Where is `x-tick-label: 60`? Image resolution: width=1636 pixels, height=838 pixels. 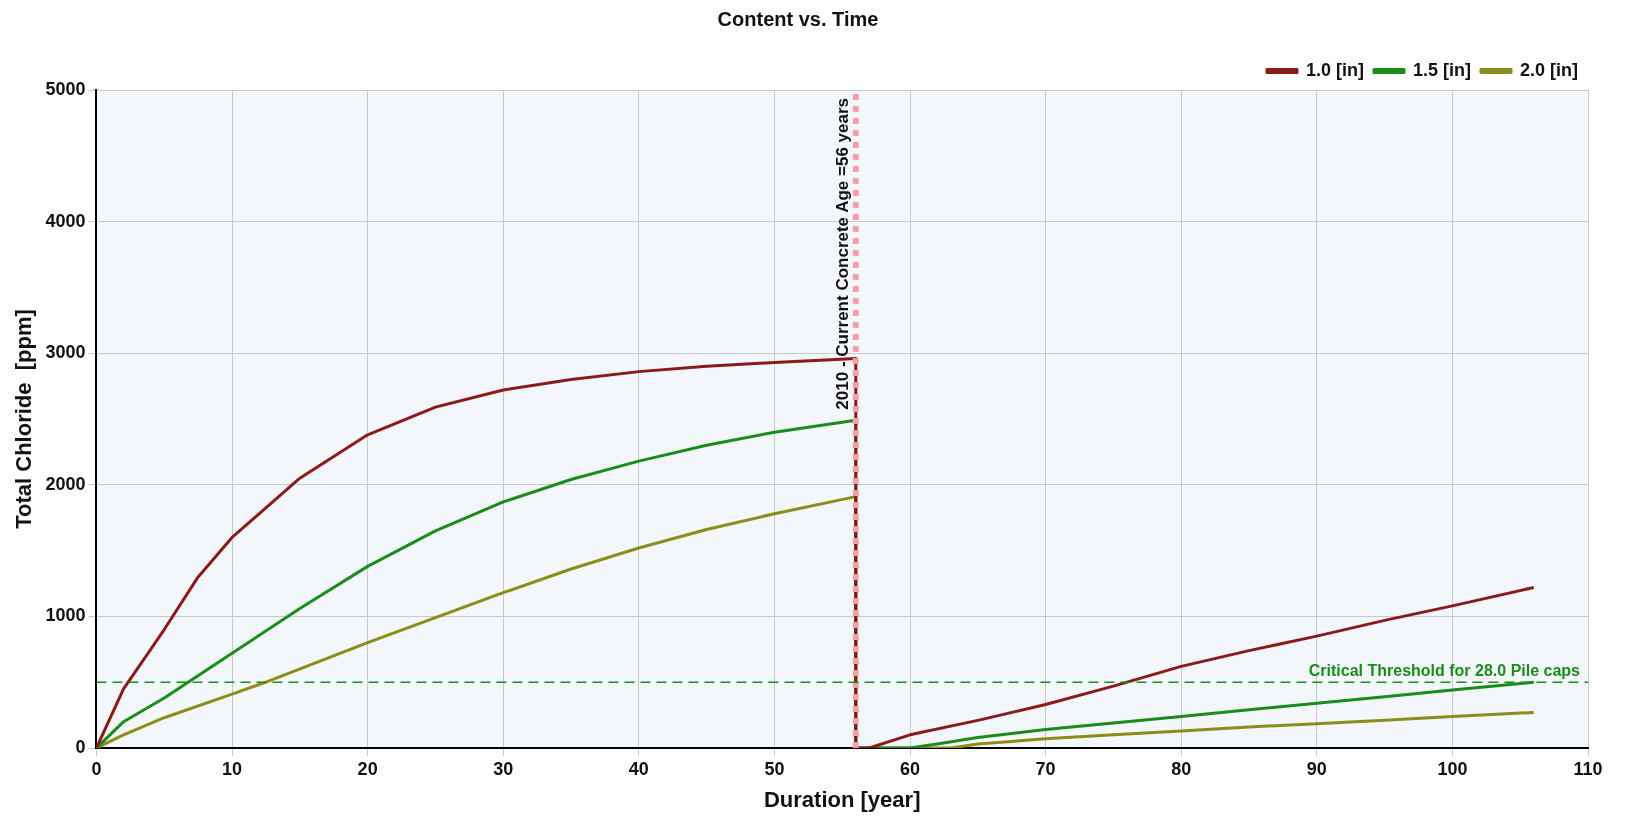
x-tick-label: 60 is located at coordinates (910, 768).